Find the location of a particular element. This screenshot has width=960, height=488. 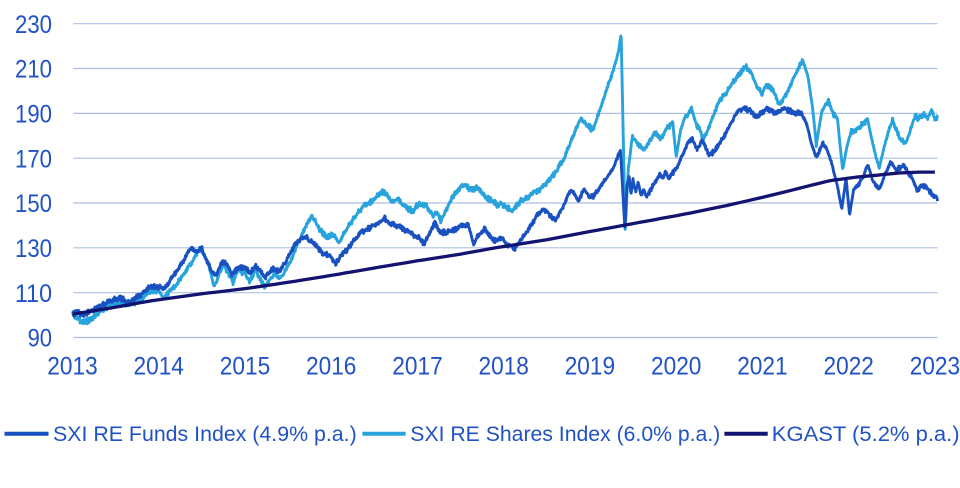

svg-text: 2018 is located at coordinates (504, 367).